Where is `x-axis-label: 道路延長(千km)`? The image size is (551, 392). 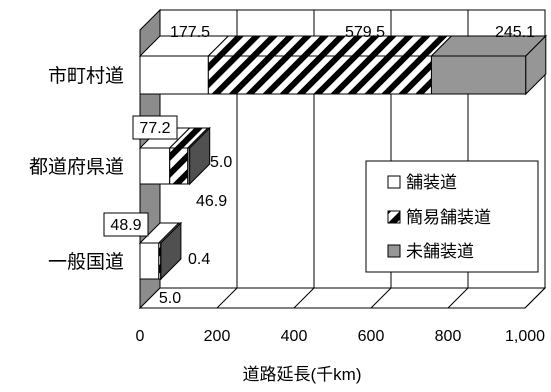 x-axis-label: 道路延長(千km) is located at coordinates (302, 374).